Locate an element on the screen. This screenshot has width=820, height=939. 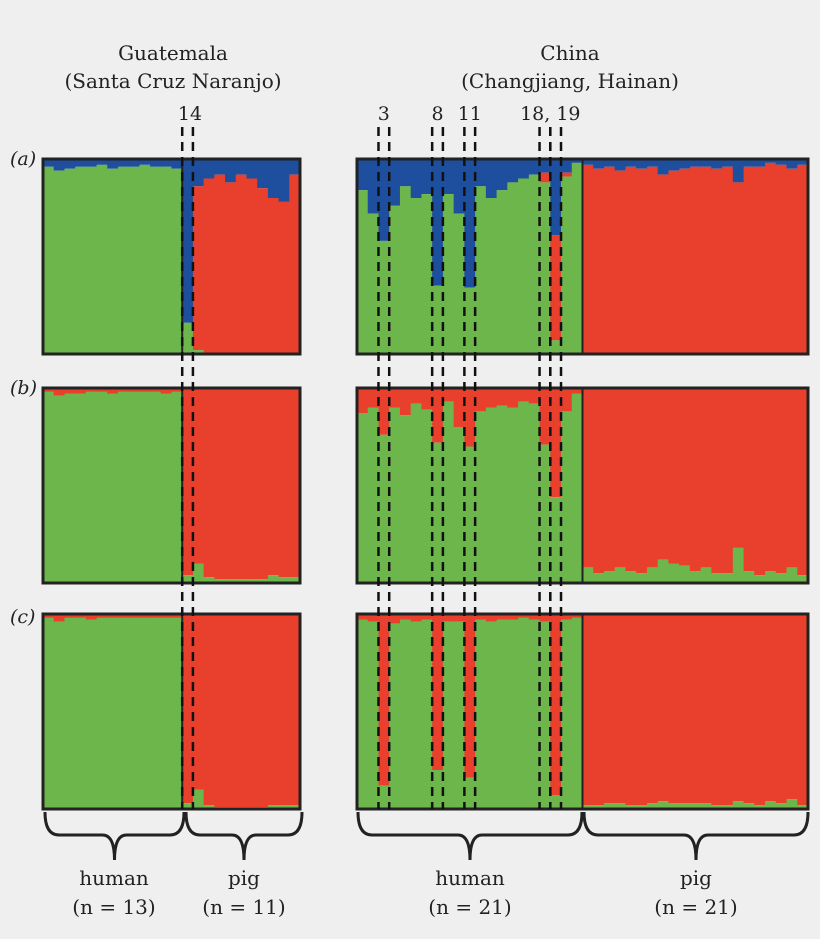
bar-guatemala-p1-s21-red is located at coordinates (263, 484).